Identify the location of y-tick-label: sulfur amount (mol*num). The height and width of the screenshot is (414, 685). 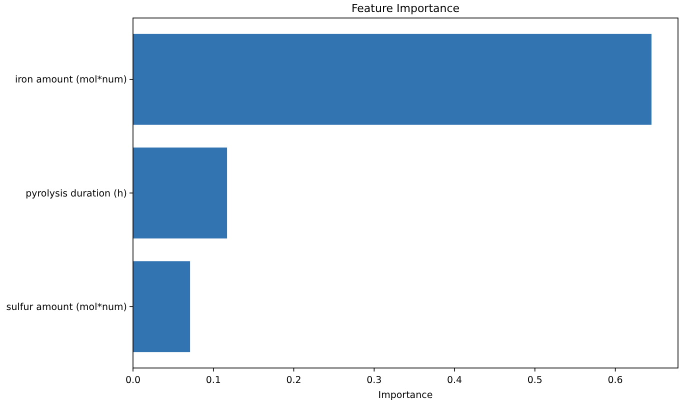
(66, 307).